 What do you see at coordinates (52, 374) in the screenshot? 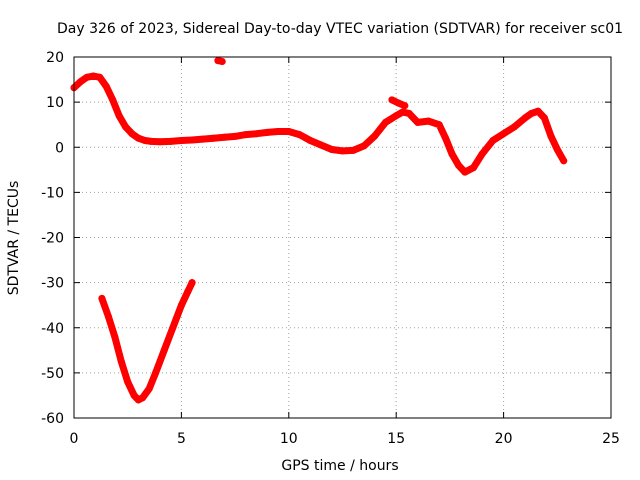
I see `y-tick-label: -50` at bounding box center [52, 374].